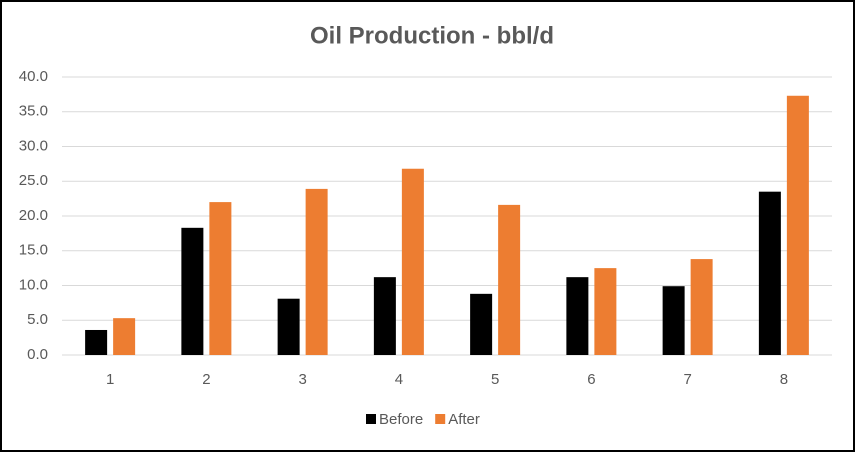 Image resolution: width=855 pixels, height=452 pixels. What do you see at coordinates (401, 419) in the screenshot?
I see `legend-label: Before` at bounding box center [401, 419].